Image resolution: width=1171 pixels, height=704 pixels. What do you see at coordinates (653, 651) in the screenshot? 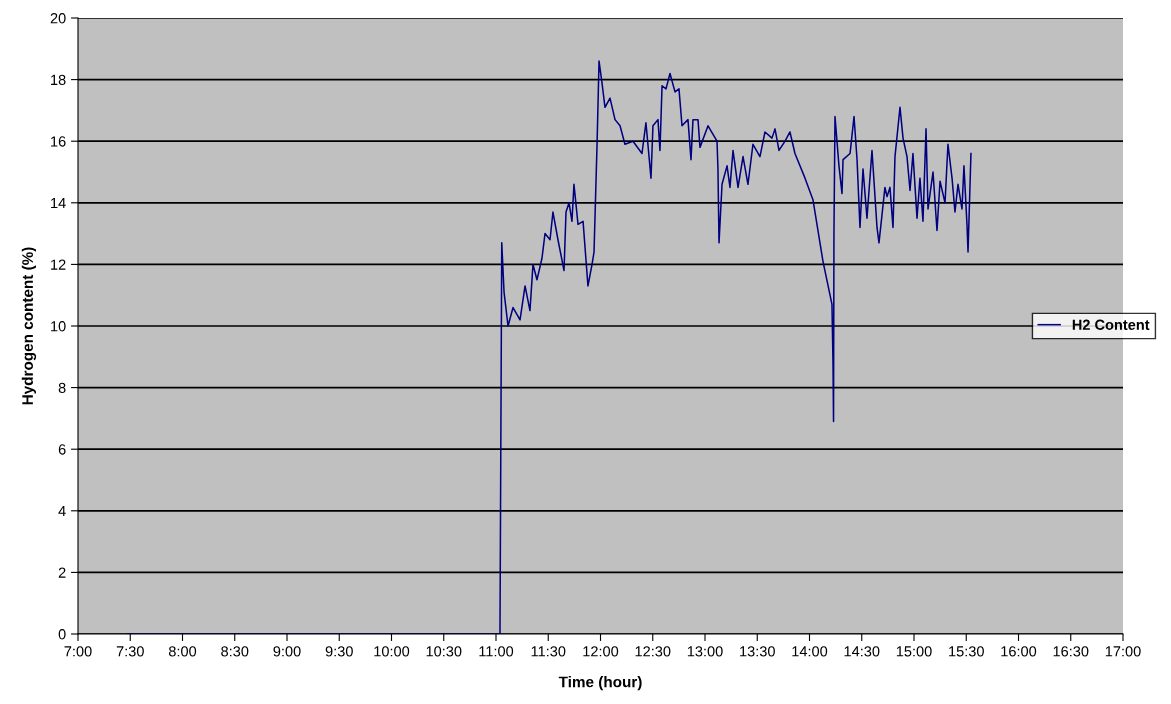
I see `x-tick-label: 12:30` at bounding box center [653, 651].